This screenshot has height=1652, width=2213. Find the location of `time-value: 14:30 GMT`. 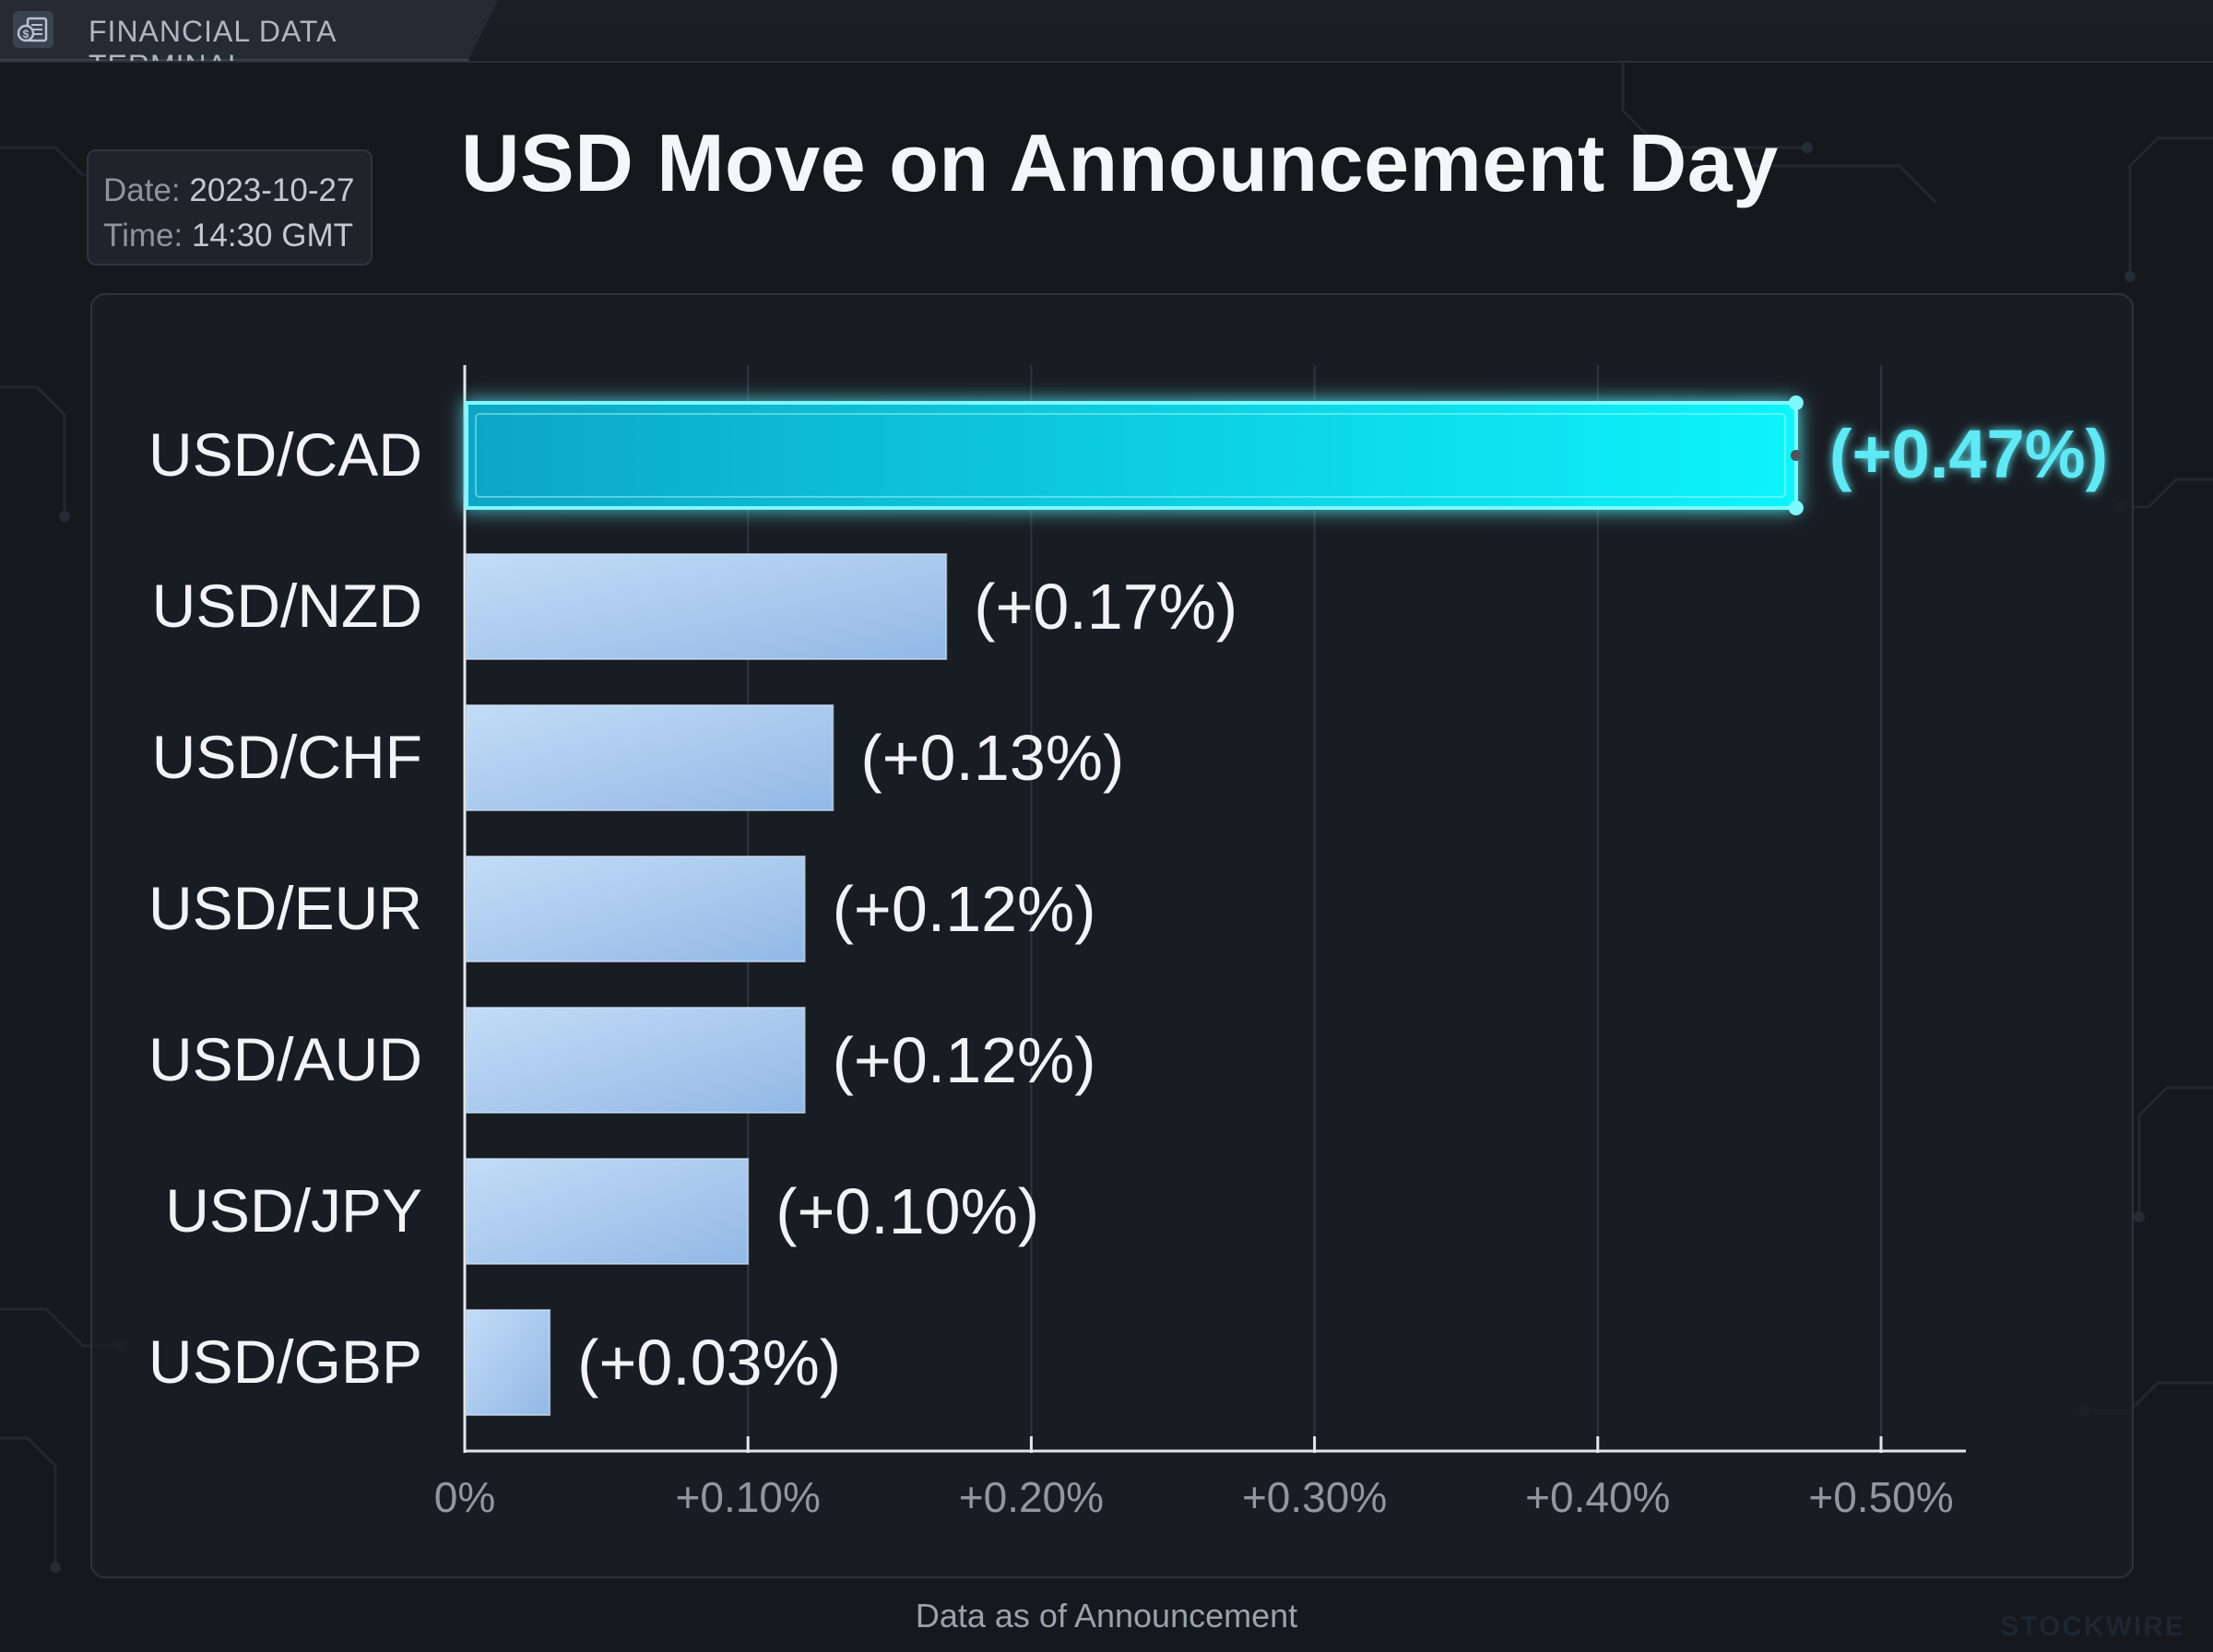

time-value: 14:30 GMT is located at coordinates (272, 236).